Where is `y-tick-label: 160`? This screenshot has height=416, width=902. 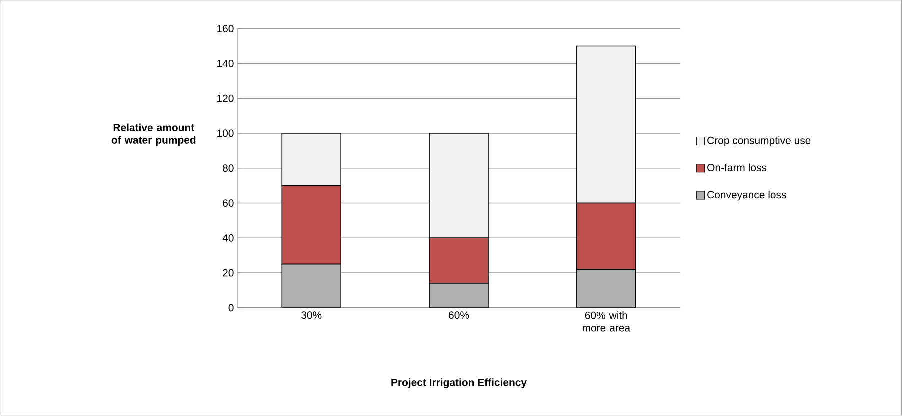 y-tick-label: 160 is located at coordinates (226, 29).